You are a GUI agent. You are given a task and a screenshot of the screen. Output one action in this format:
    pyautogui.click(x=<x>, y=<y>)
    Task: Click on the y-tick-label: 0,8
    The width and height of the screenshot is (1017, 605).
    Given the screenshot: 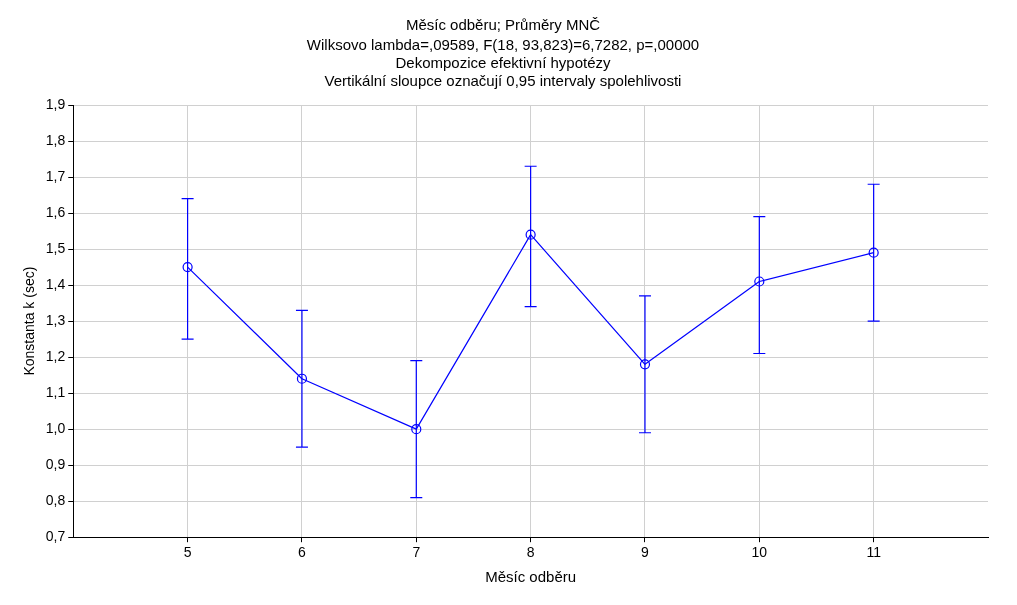 What is the action you would take?
    pyautogui.click(x=55, y=500)
    